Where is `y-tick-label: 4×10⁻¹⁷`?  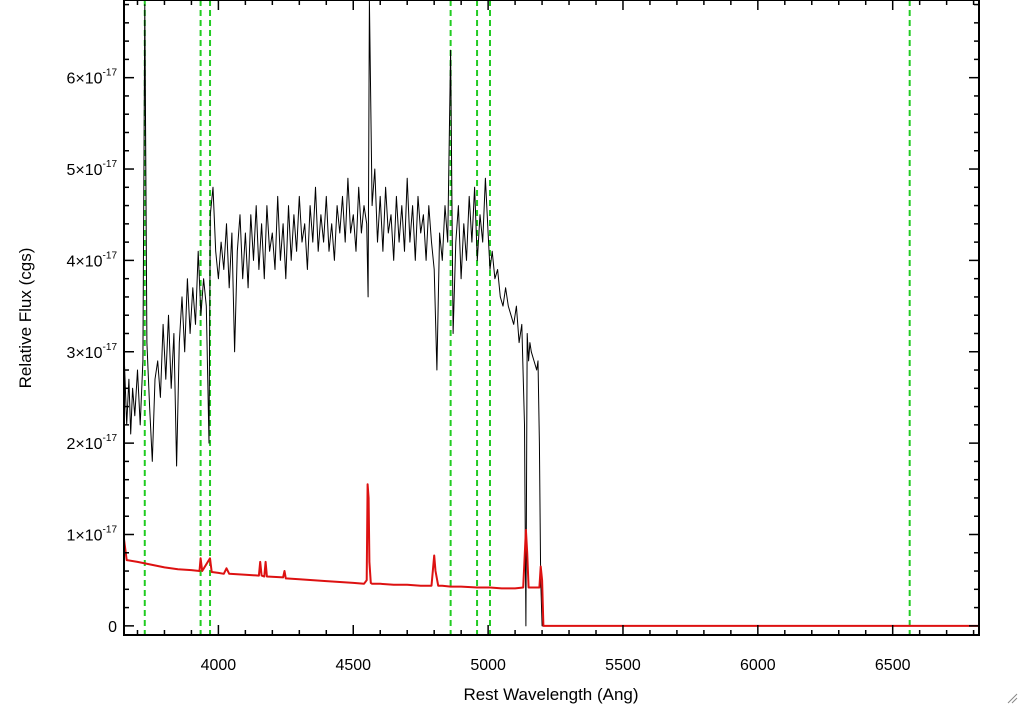
y-tick-label: 4×10⁻¹⁷ is located at coordinates (92, 260).